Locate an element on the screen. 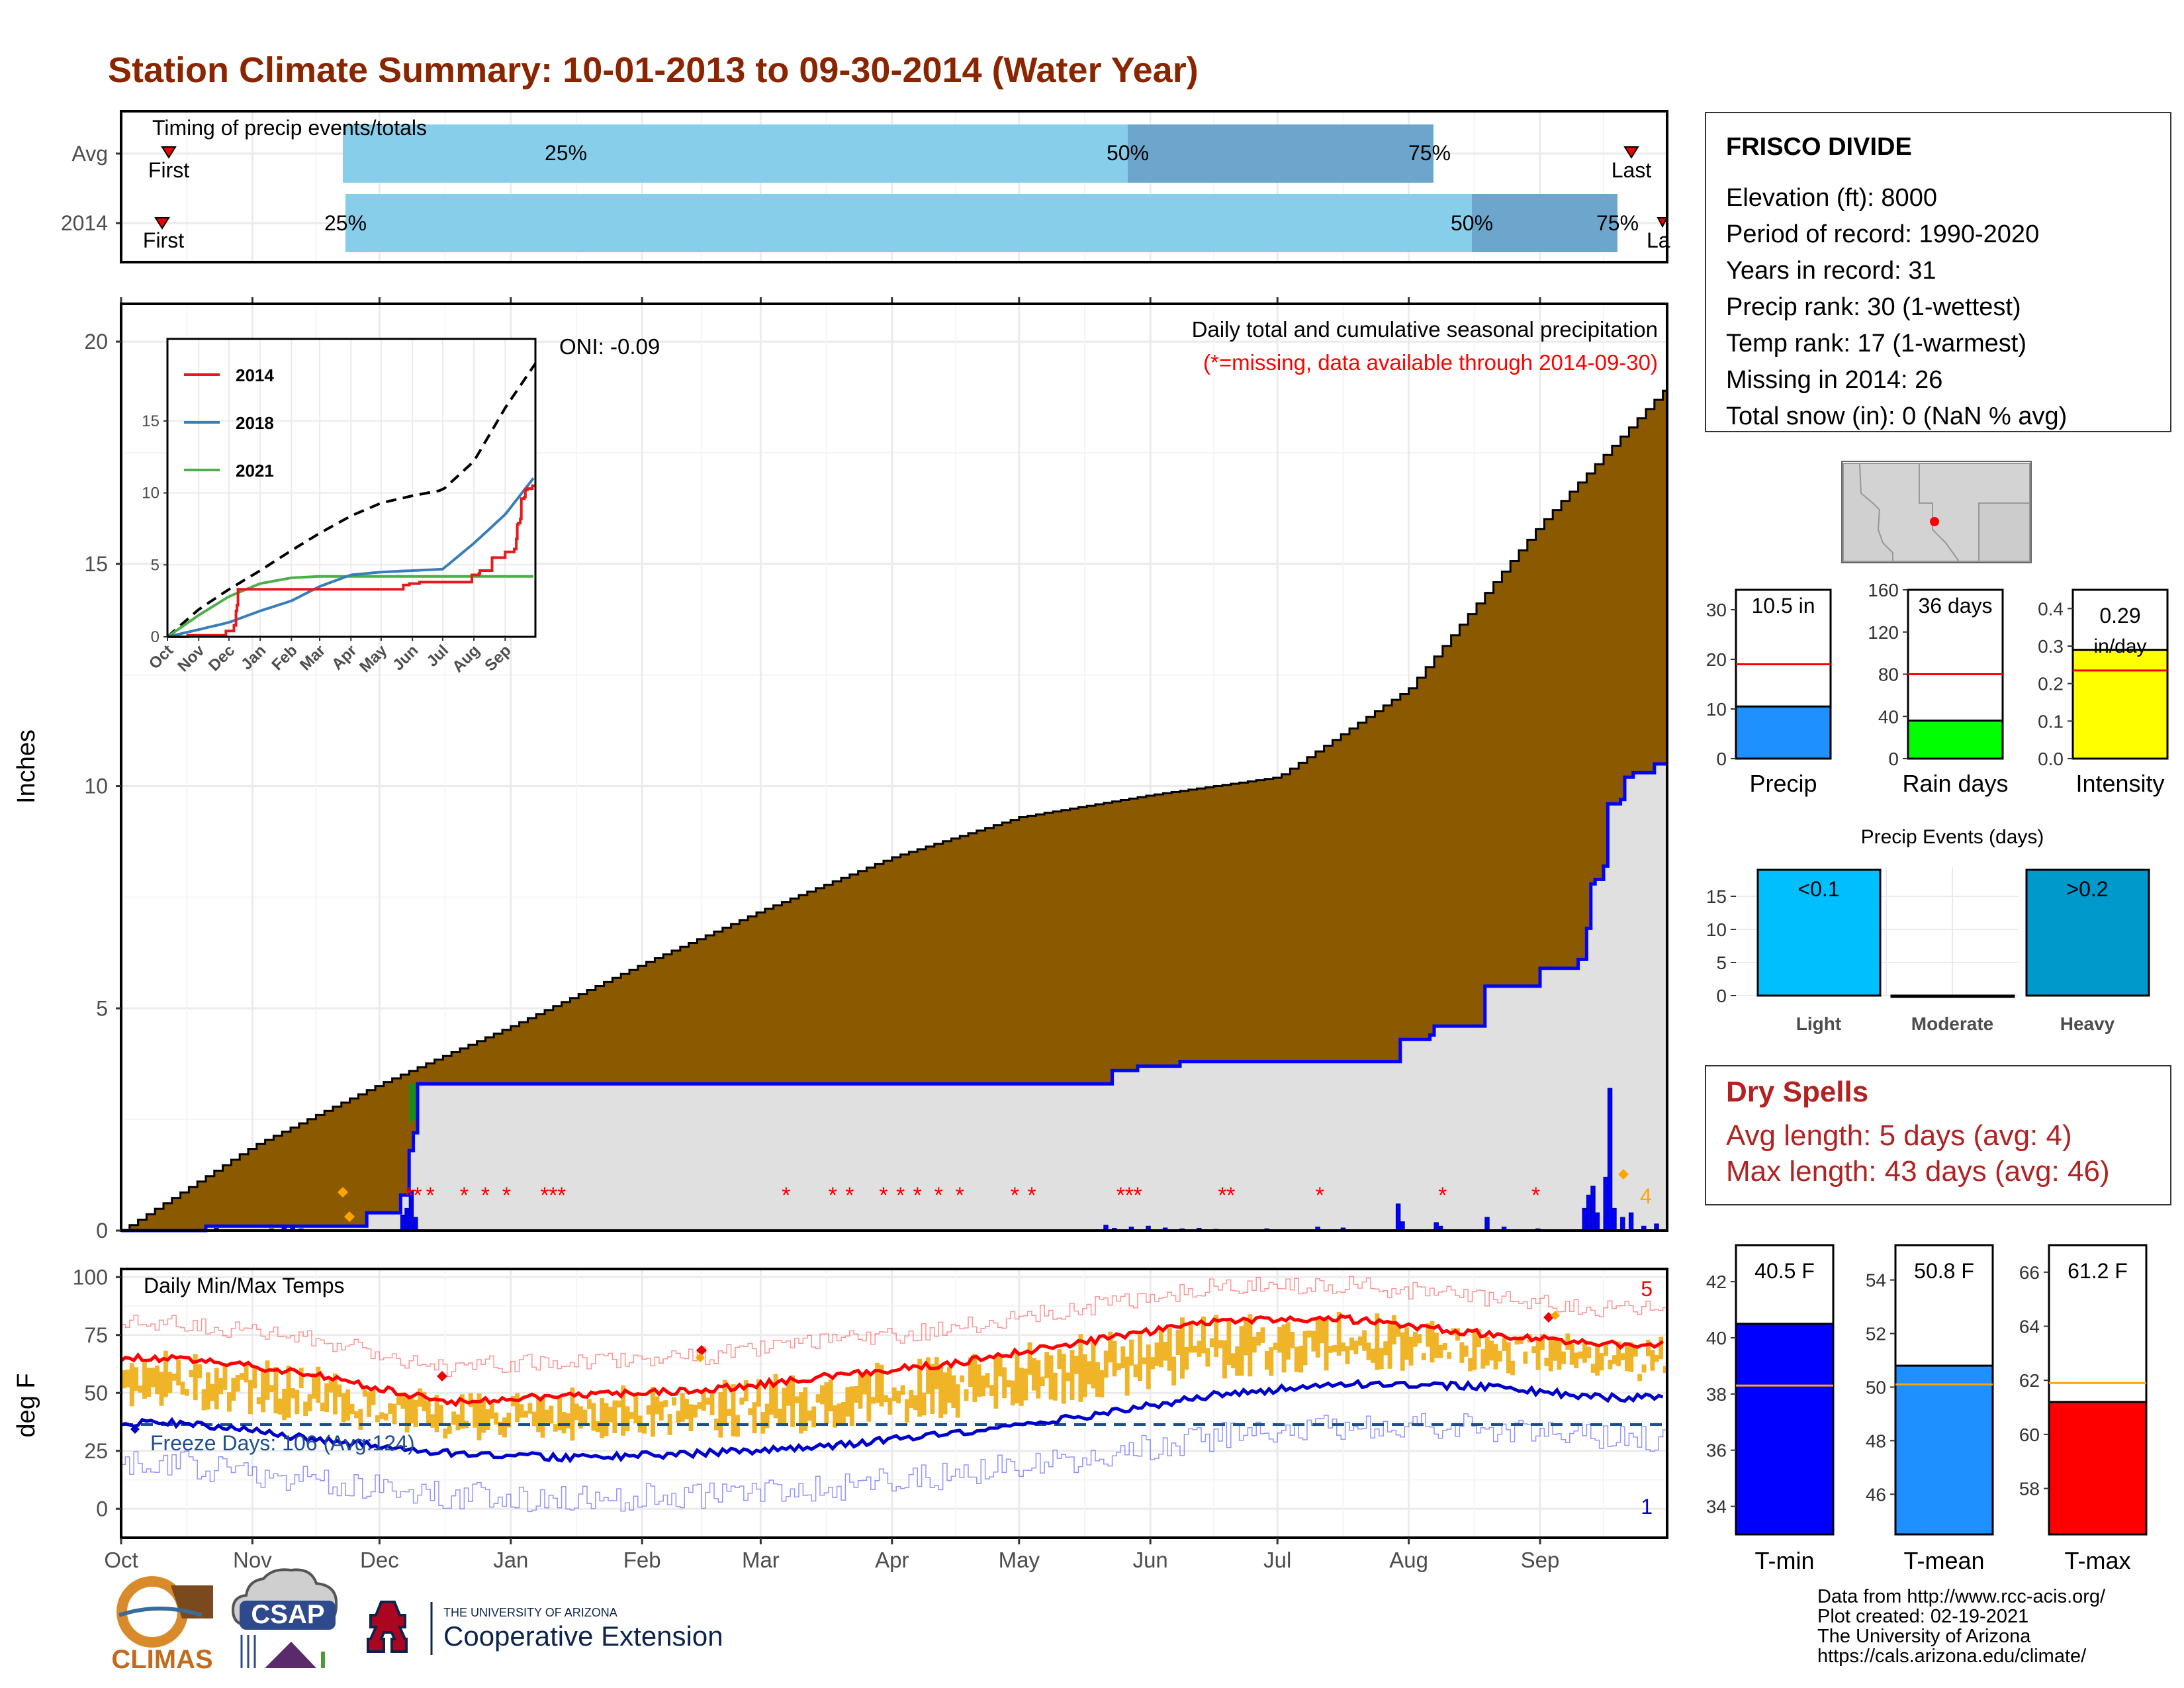 The height and width of the screenshot is (1688, 2184). temp-summary-ytick: 54 is located at coordinates (1876, 1280).